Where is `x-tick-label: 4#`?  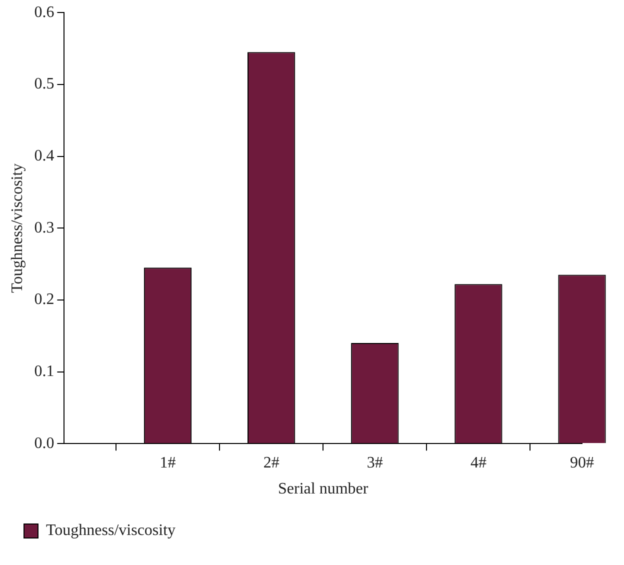
x-tick-label: 4# is located at coordinates (478, 463).